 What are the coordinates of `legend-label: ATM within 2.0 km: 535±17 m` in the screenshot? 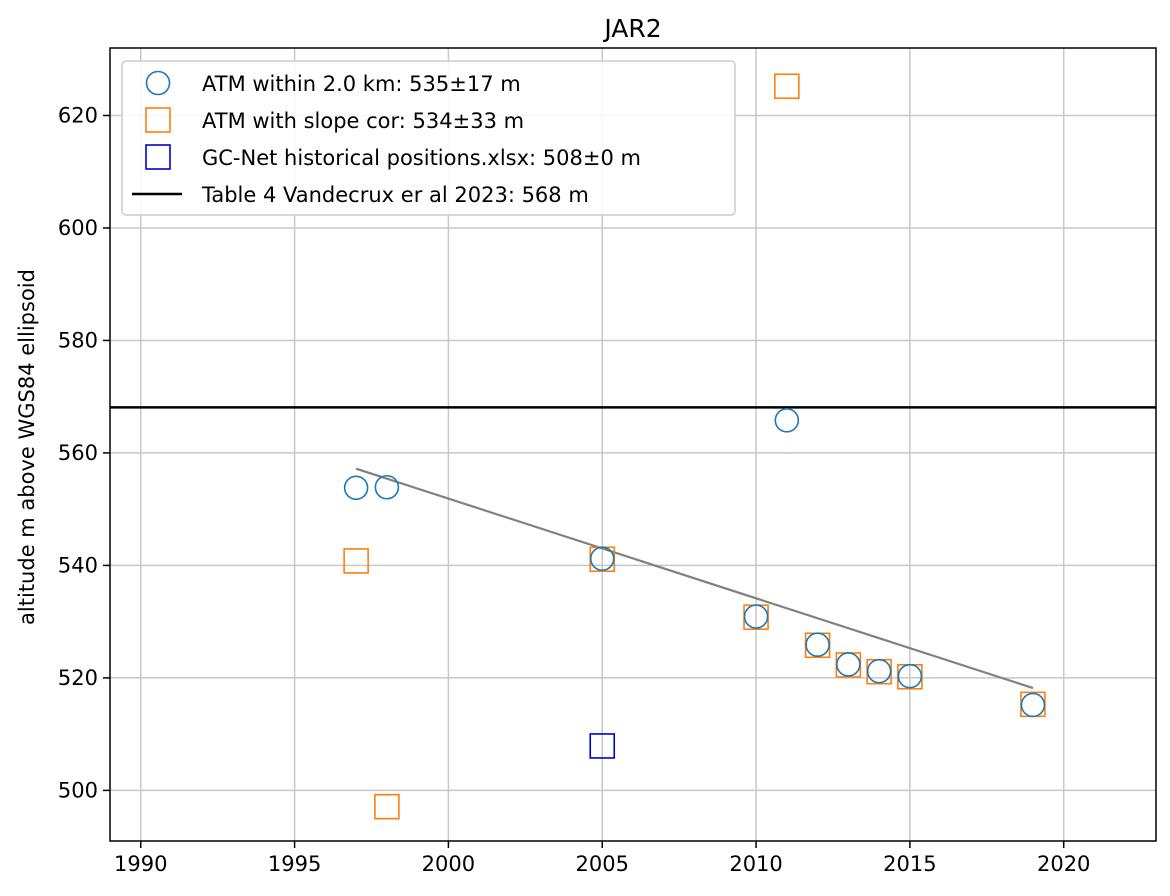 It's located at (361, 84).